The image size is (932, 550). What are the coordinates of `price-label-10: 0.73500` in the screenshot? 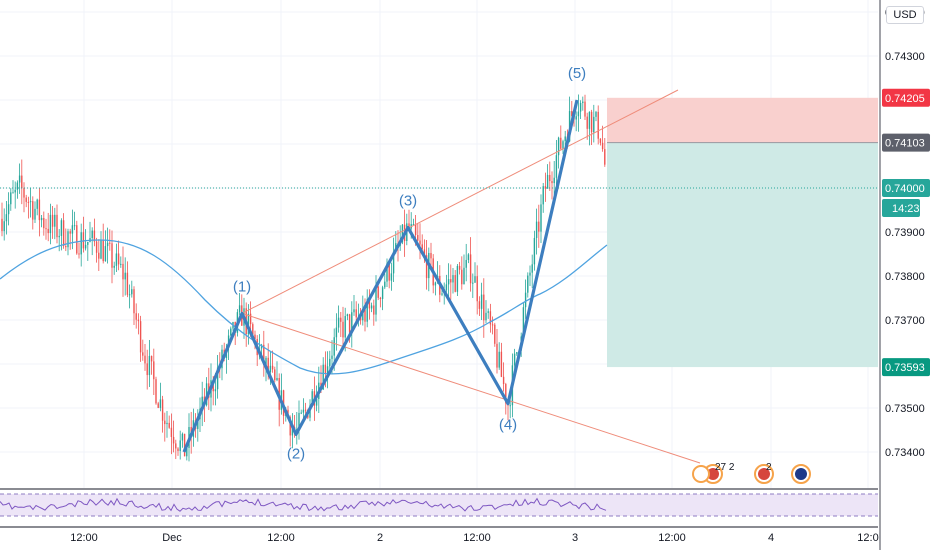 It's located at (905, 409).